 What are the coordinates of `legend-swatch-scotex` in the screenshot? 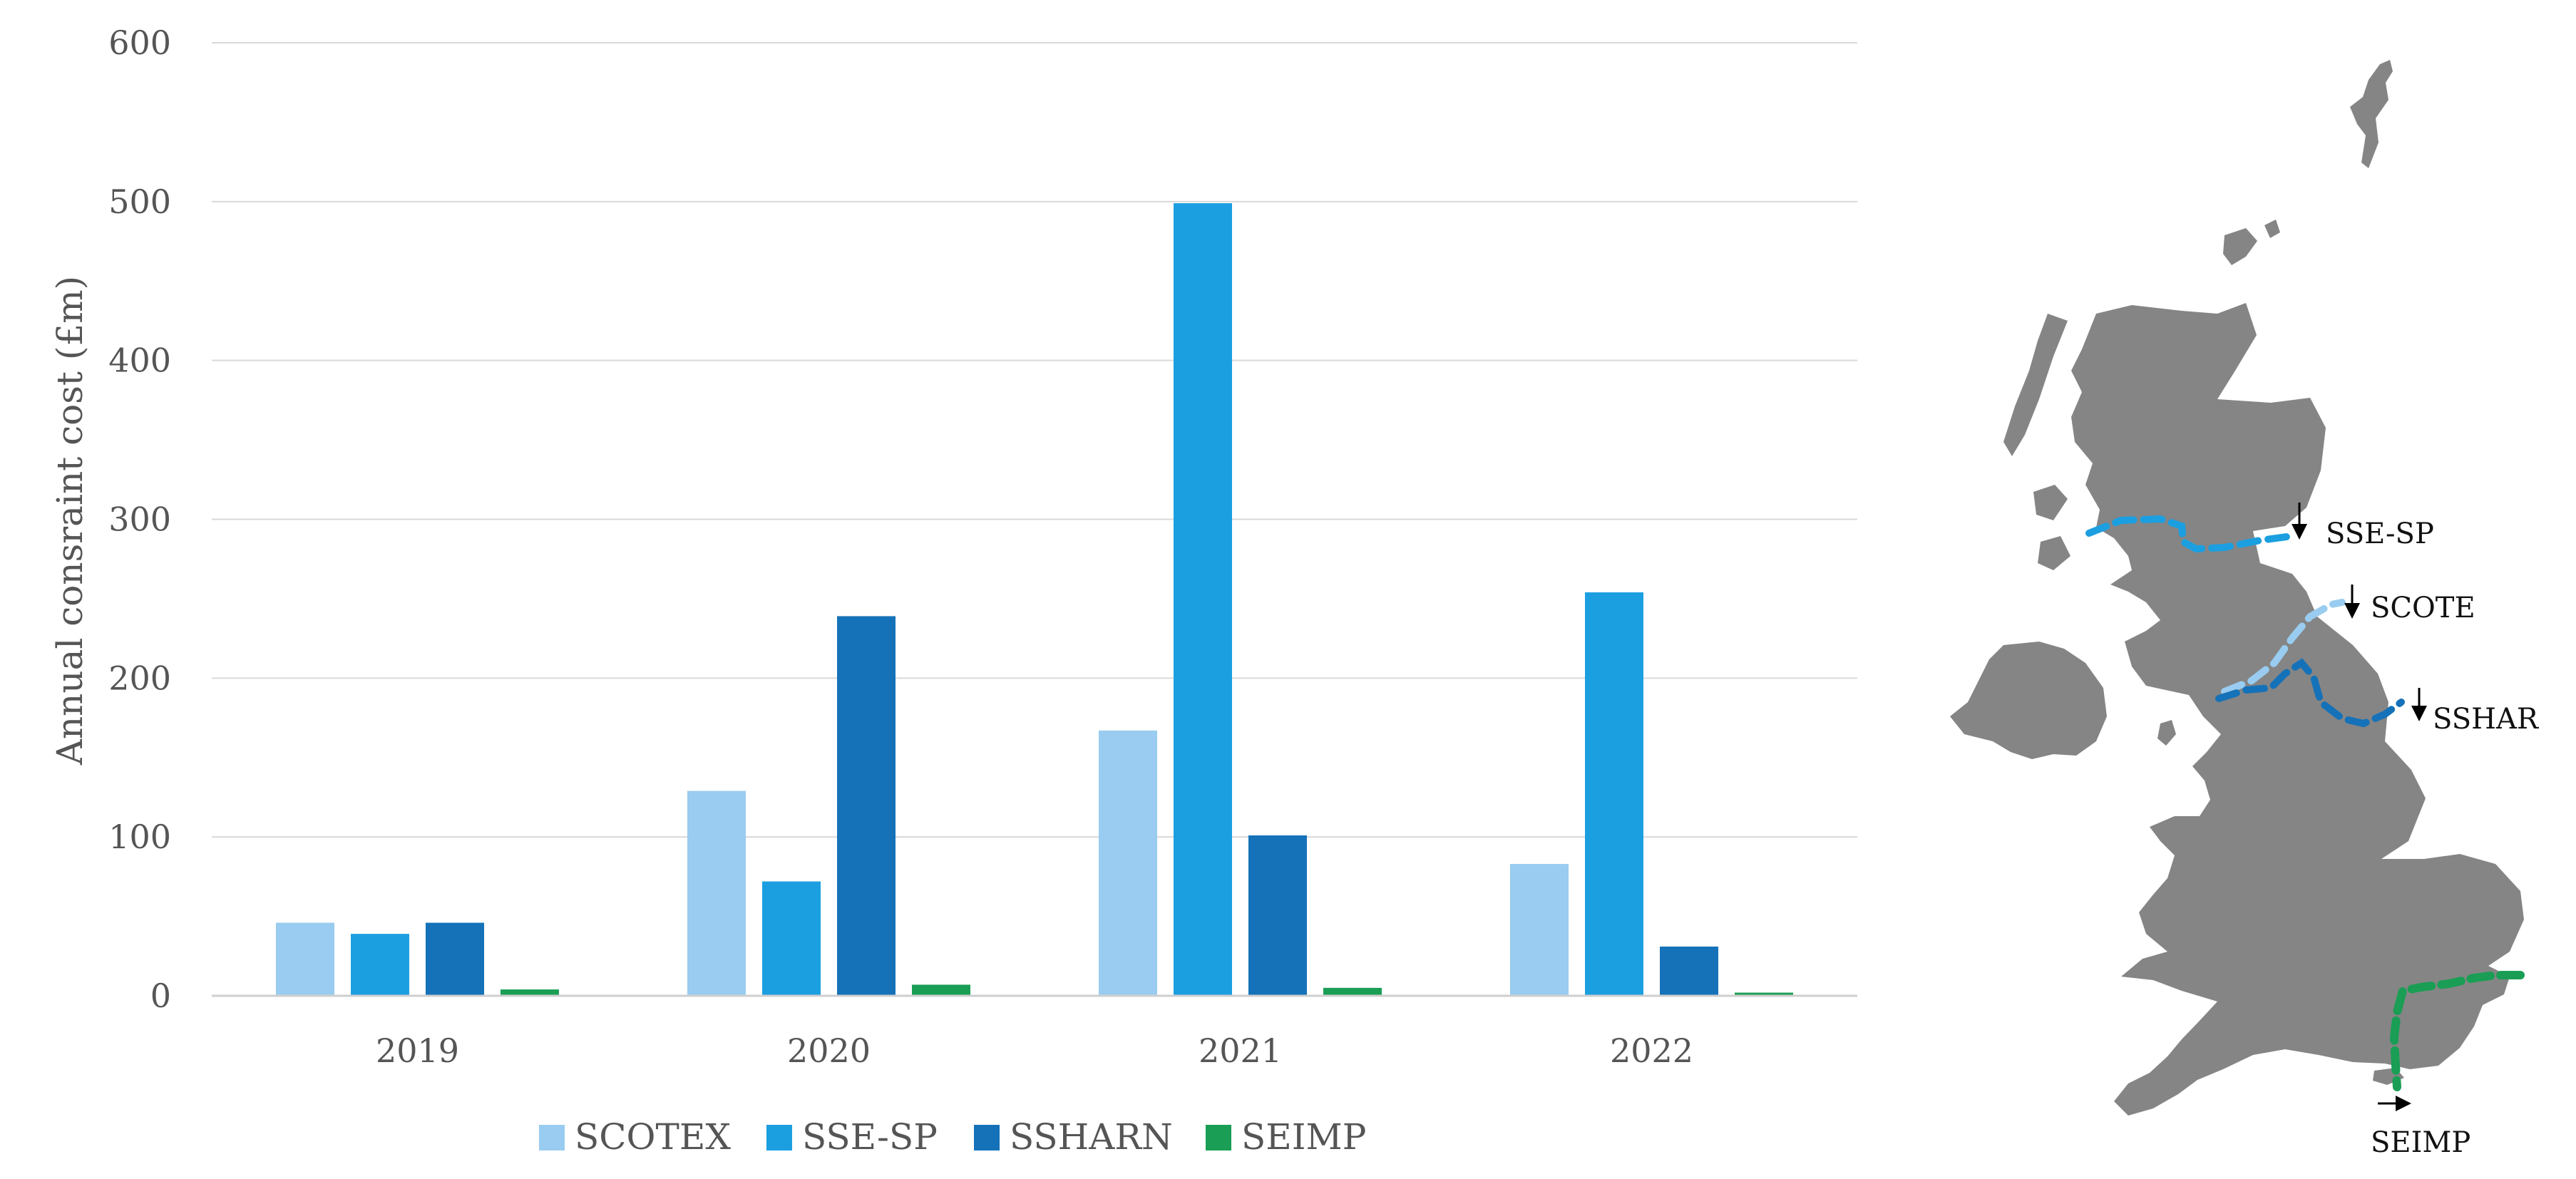 It's located at (552, 1137).